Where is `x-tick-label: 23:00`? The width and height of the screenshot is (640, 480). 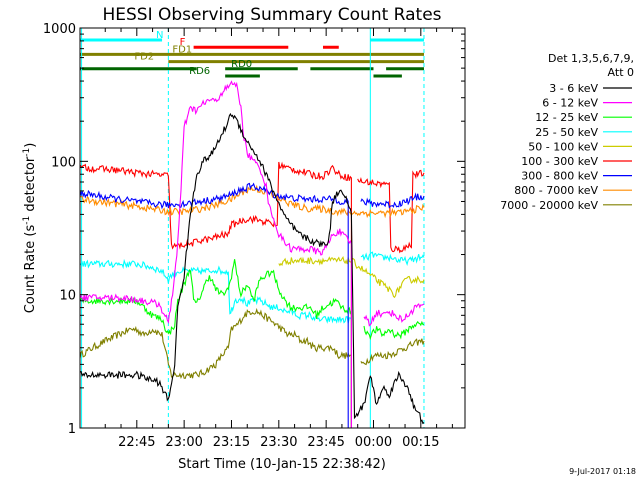 x-tick-label: 23:00 is located at coordinates (183, 442).